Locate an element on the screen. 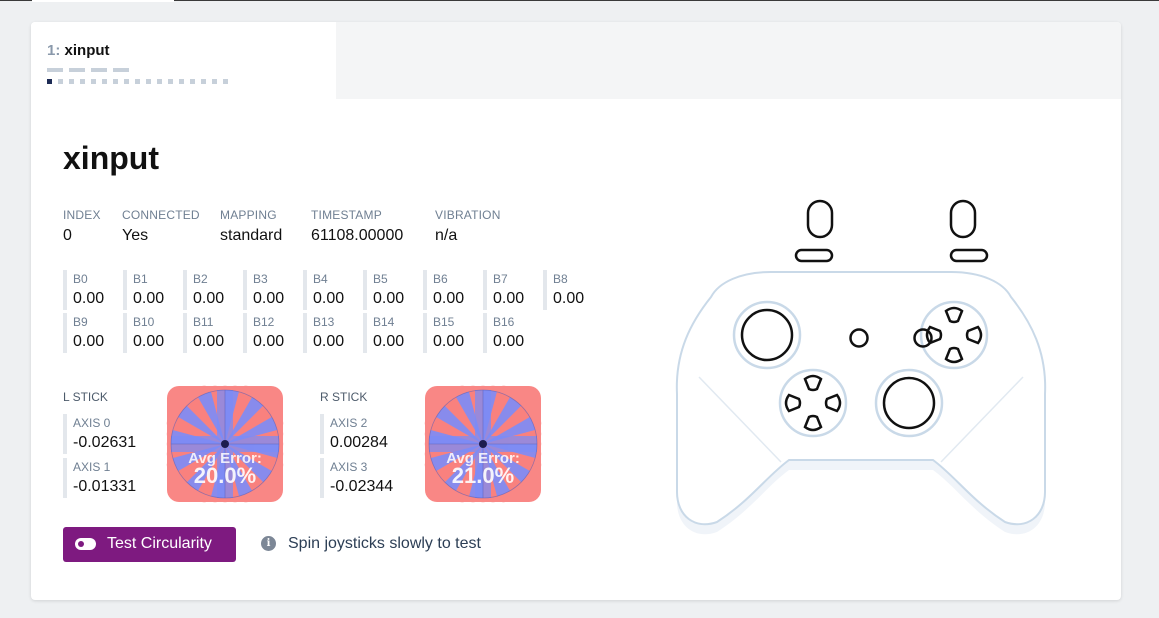 This screenshot has width=1159, height=618. button-label: B13 is located at coordinates (324, 322).